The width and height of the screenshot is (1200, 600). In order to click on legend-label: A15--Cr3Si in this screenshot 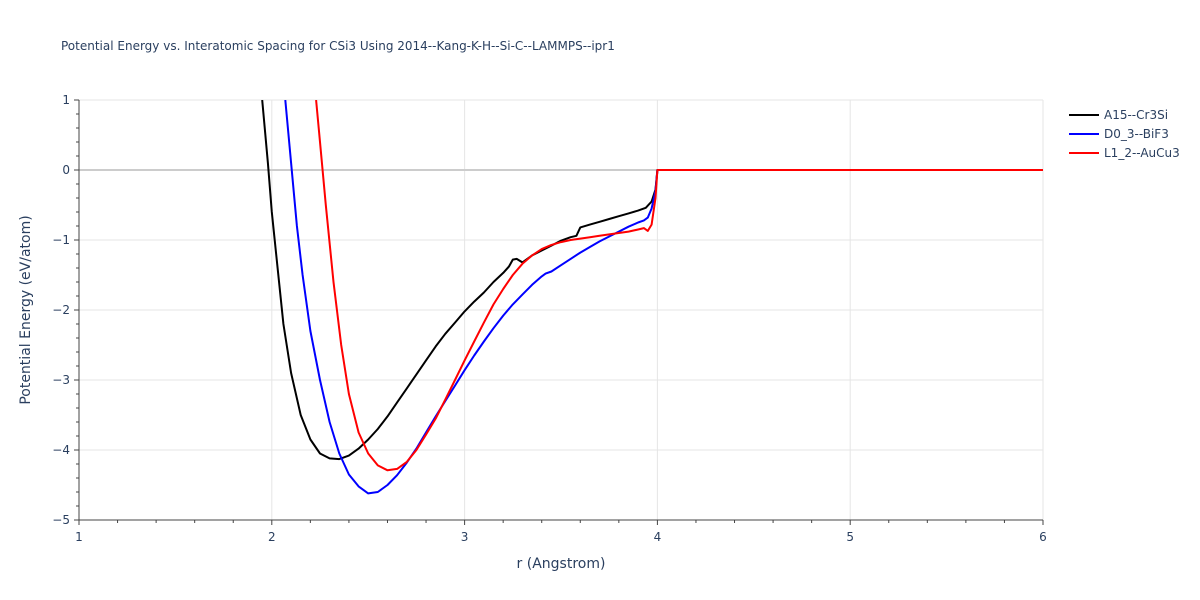, I will do `click(1136, 115)`.